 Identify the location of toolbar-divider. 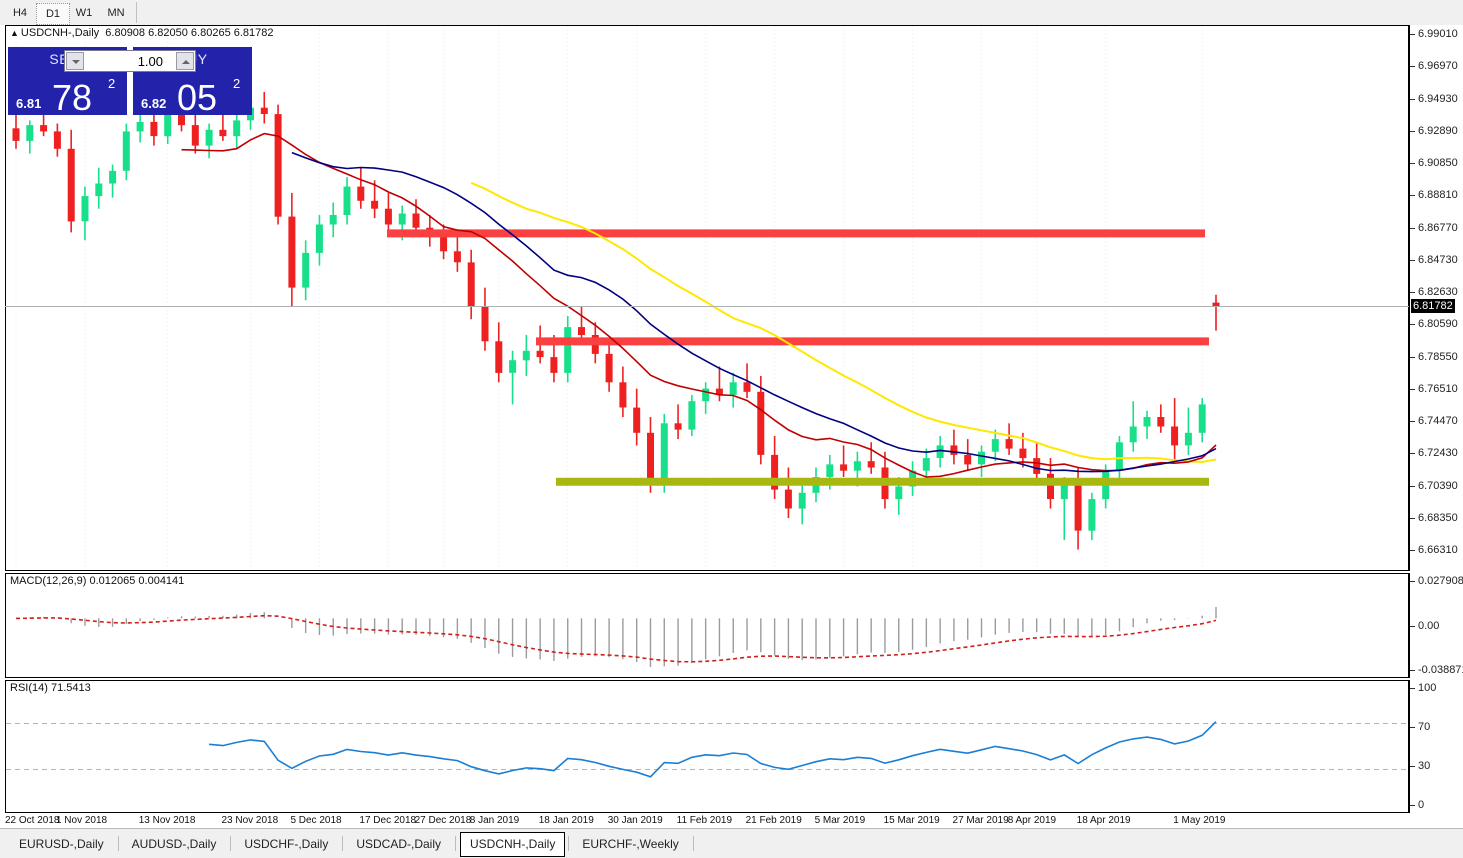
(136, 12).